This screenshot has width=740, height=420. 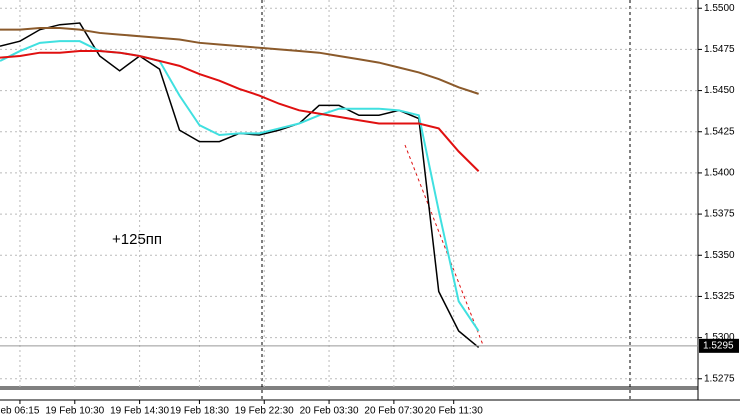 I want to click on x-tick-label: 20 Feb 11:30, so click(x=454, y=411).